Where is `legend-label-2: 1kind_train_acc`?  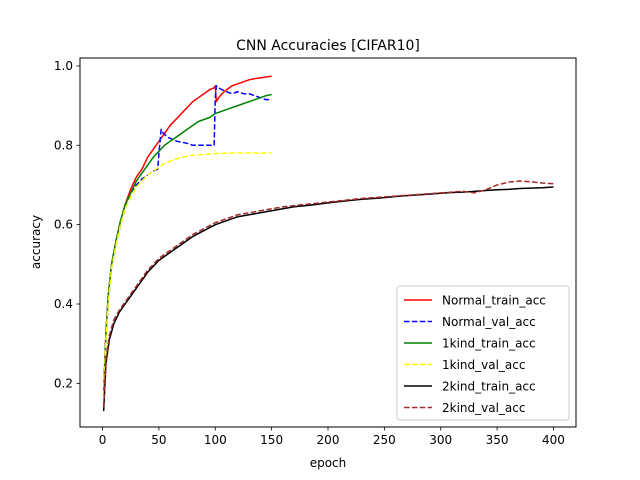
legend-label-2: 1kind_train_acc is located at coordinates (489, 344).